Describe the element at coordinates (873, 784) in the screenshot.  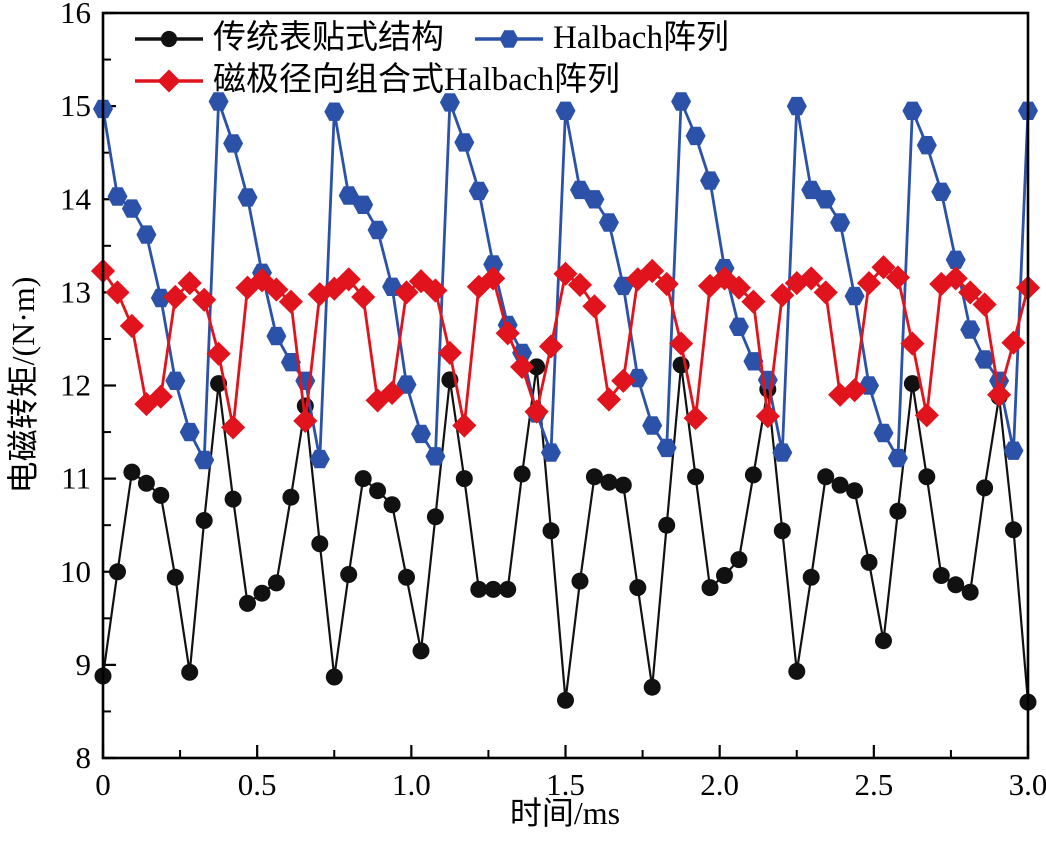
I see `x-tick-label: 2.5` at that location.